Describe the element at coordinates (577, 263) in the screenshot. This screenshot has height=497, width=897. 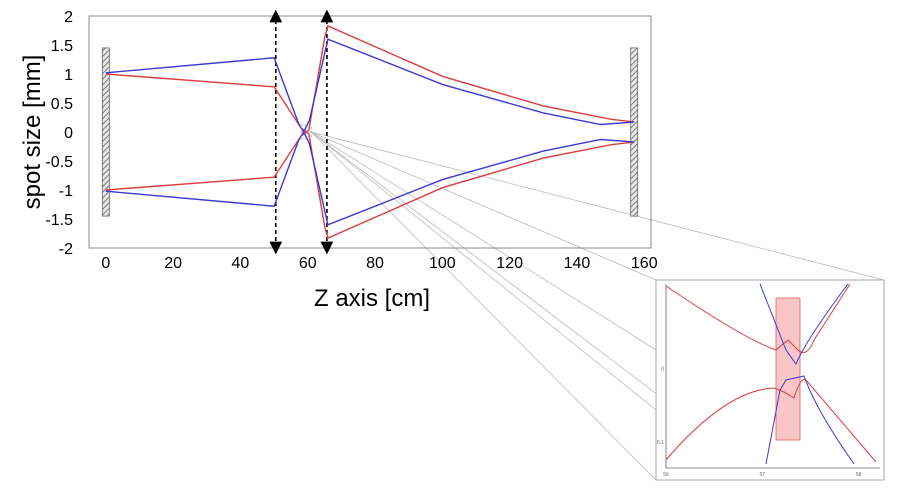
I see `x-tick-label: 140` at that location.